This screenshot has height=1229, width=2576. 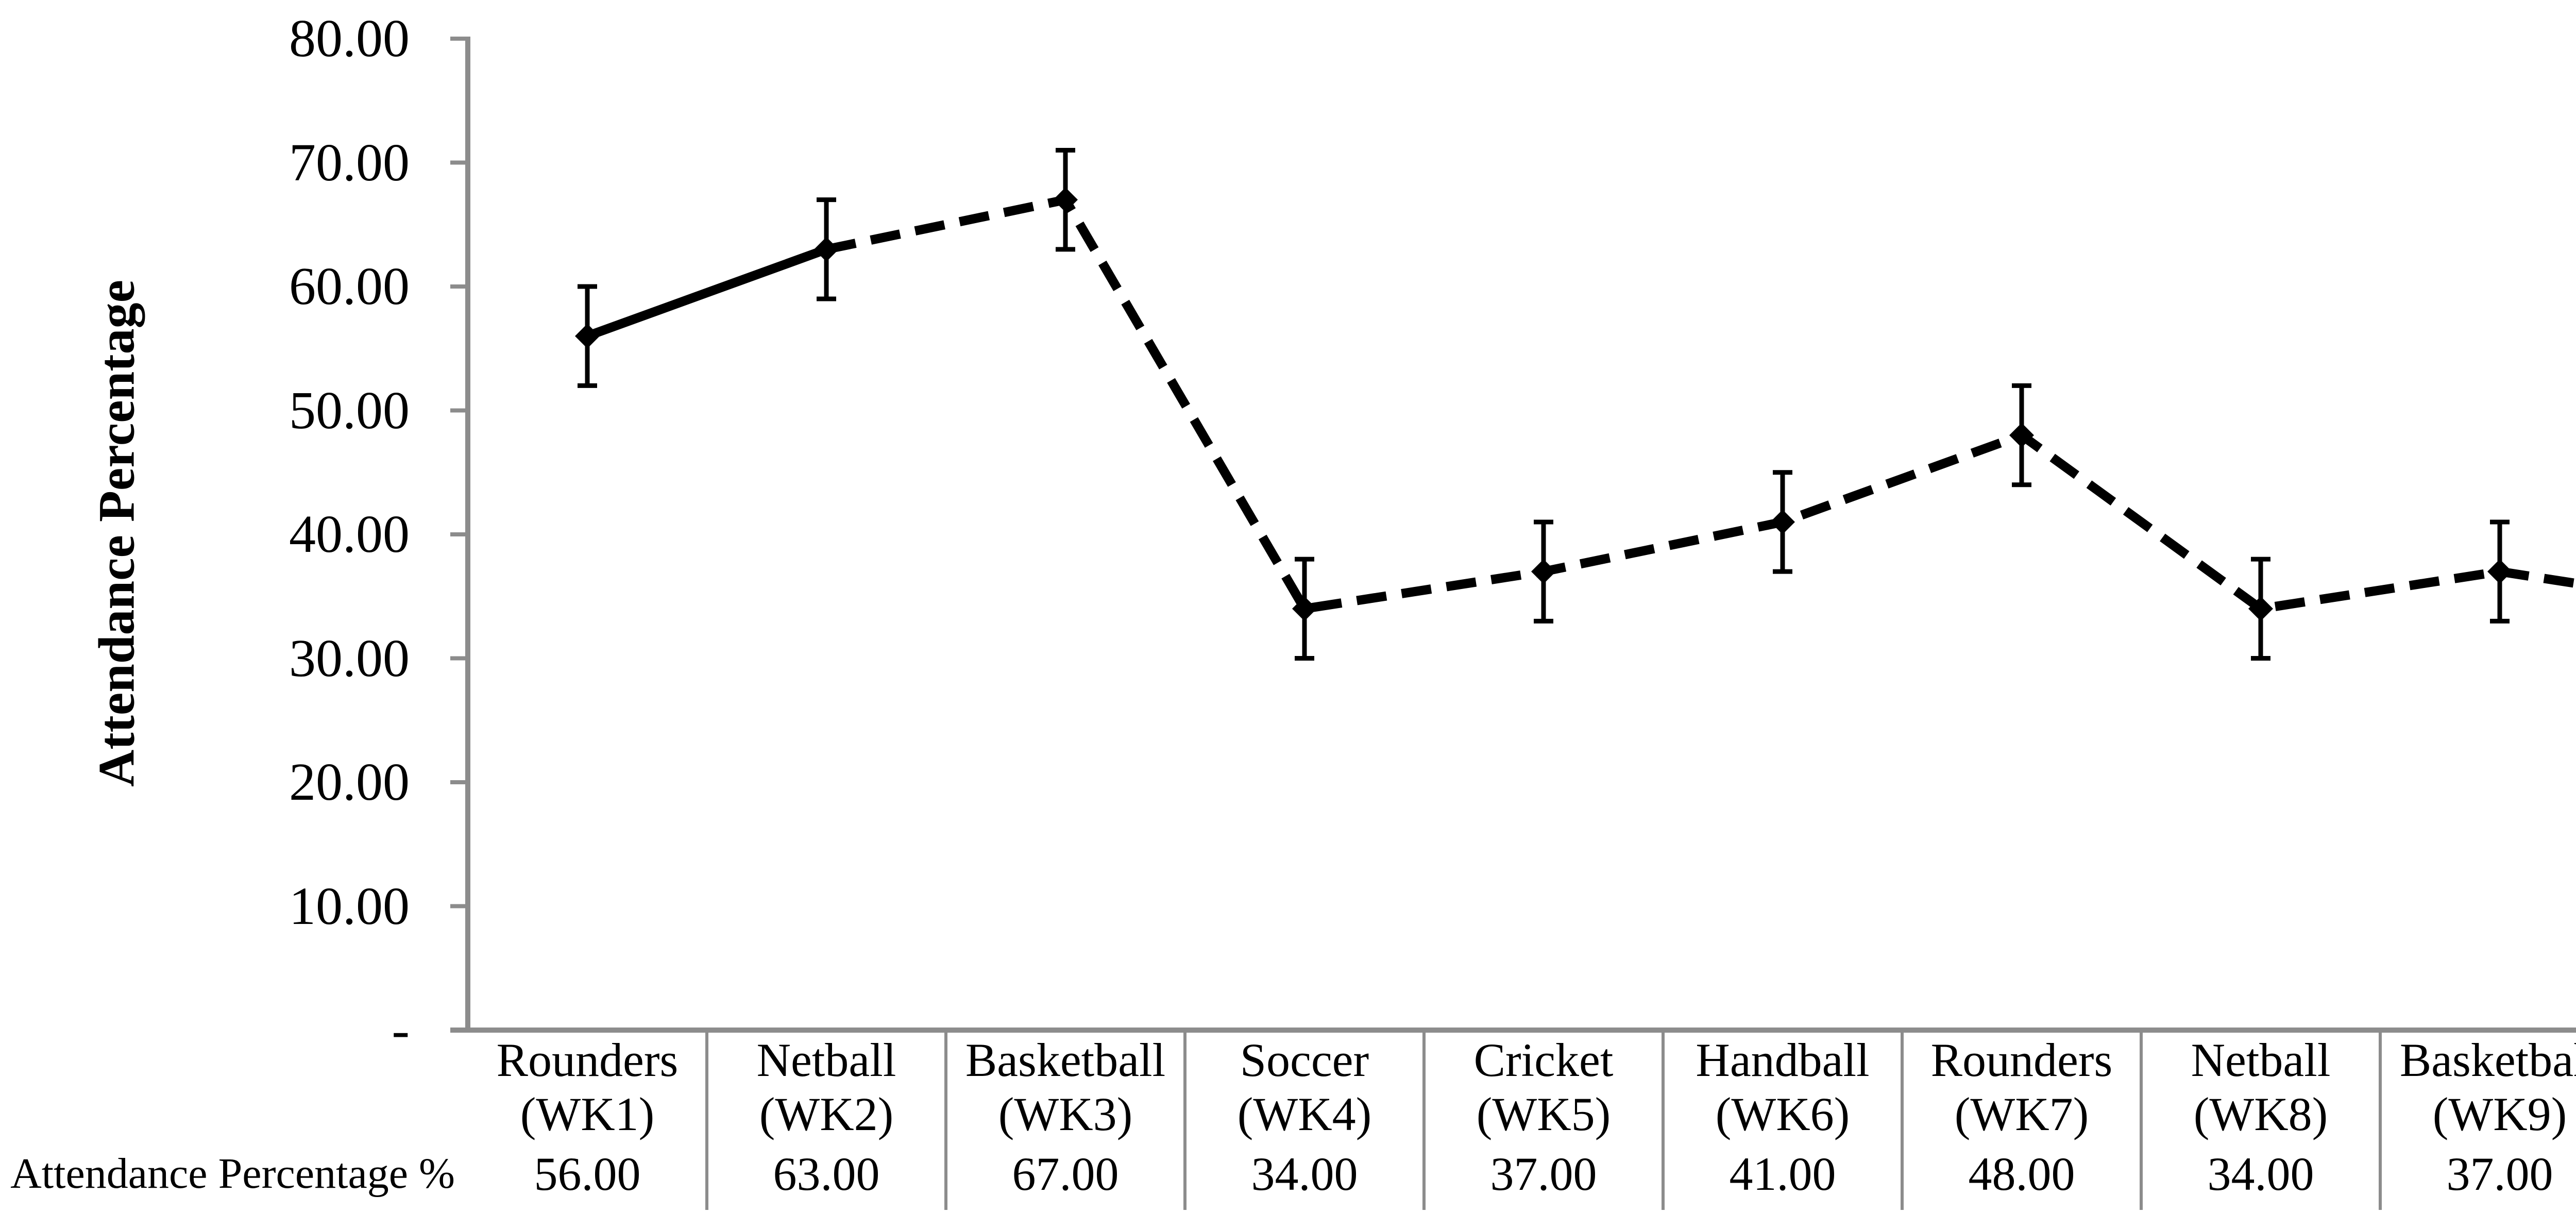 What do you see at coordinates (116, 534) in the screenshot?
I see `y-axis-title: Attendance Percentage` at bounding box center [116, 534].